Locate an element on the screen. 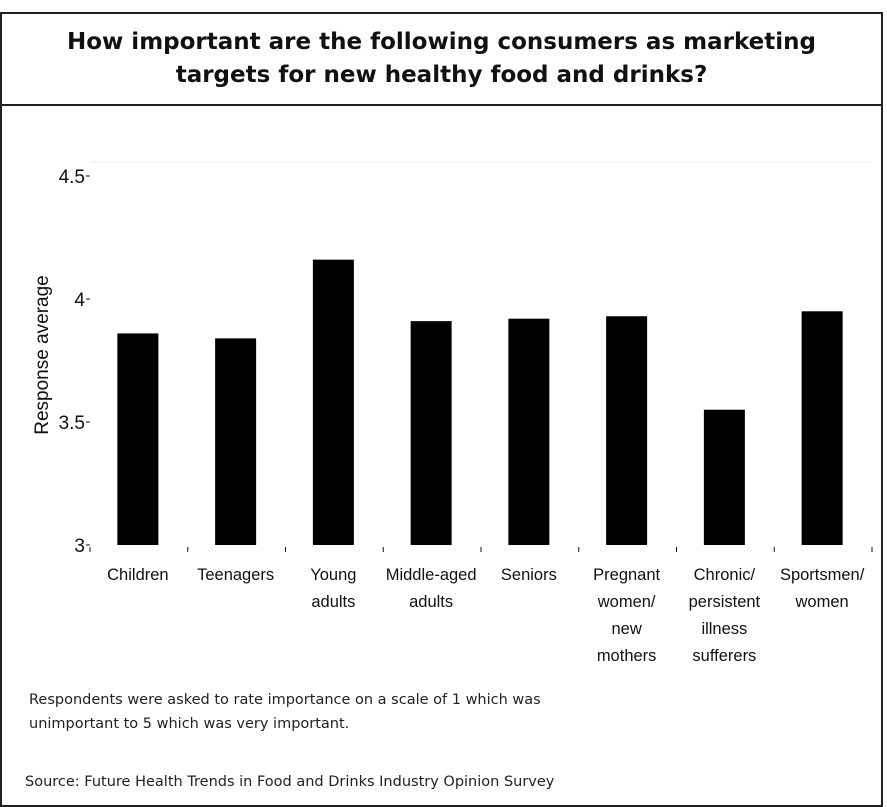 This screenshot has width=887, height=807. x-axis is located at coordinates (481, 549).